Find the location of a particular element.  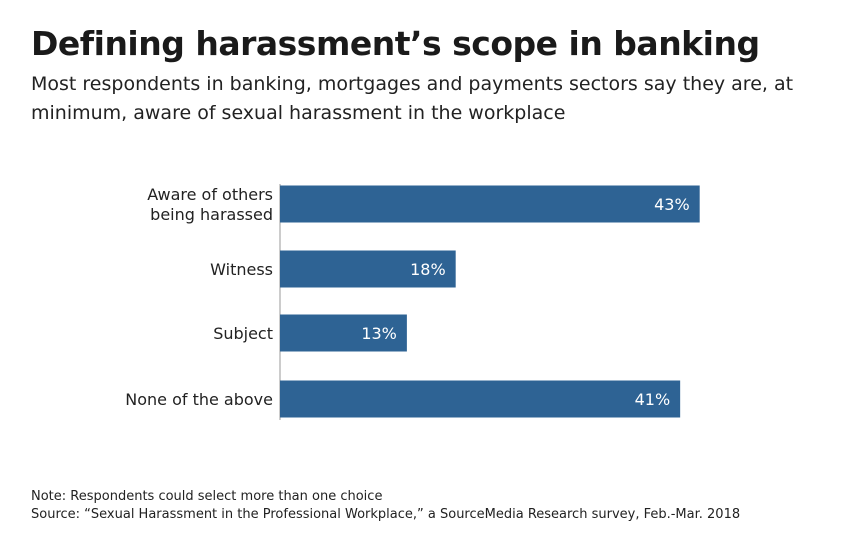

bar-value-label: 13% is located at coordinates (379, 333).